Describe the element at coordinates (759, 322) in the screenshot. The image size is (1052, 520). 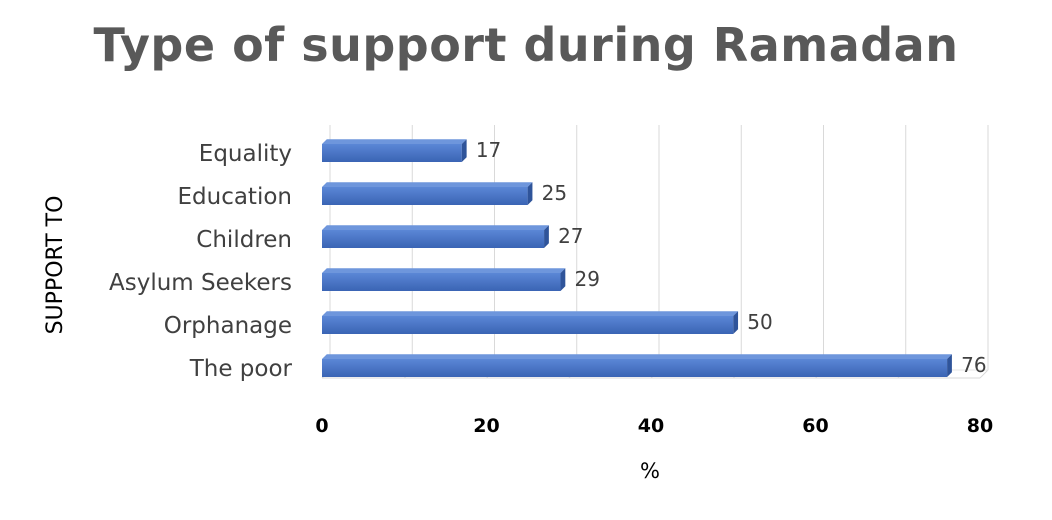
I see `data-label: 50` at that location.